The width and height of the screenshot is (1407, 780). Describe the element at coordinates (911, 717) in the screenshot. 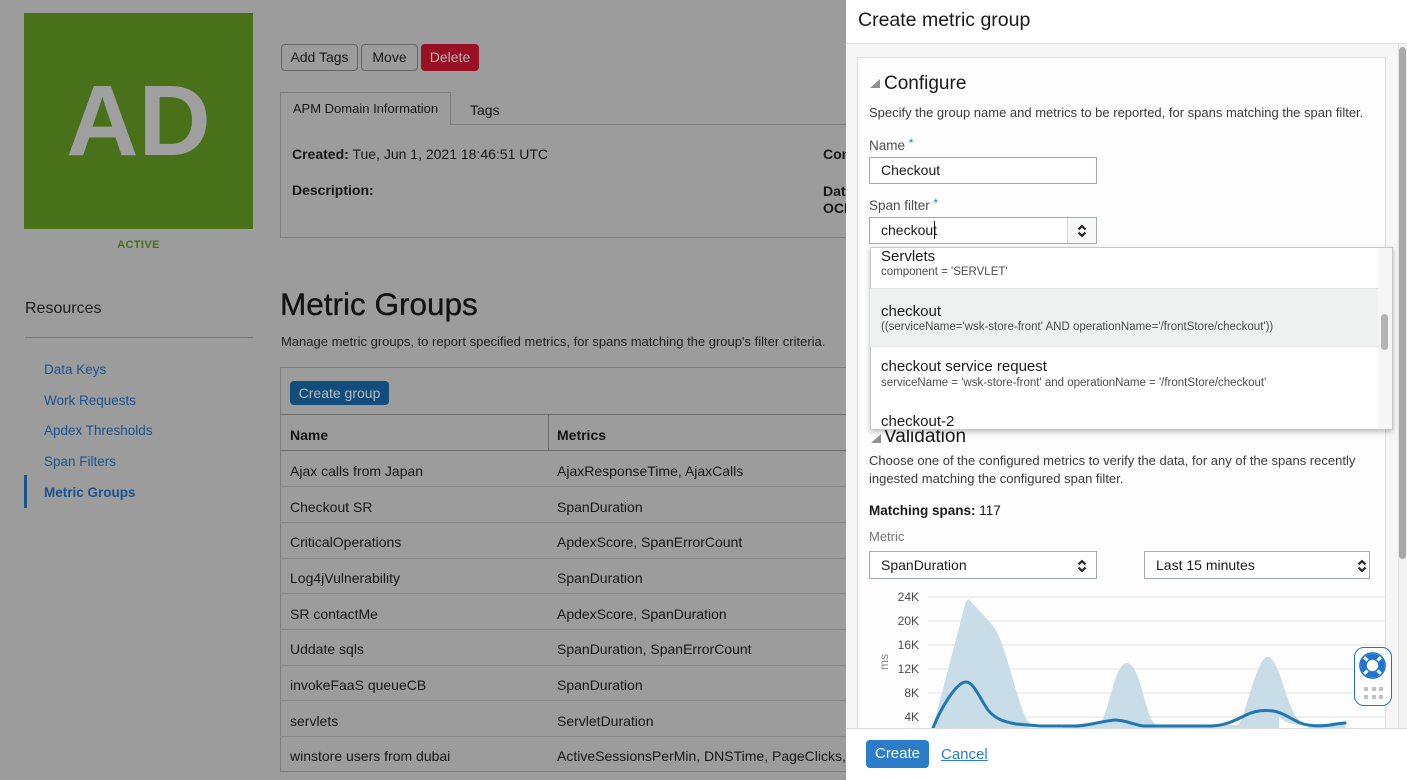

I see `svg-text: 4K` at that location.